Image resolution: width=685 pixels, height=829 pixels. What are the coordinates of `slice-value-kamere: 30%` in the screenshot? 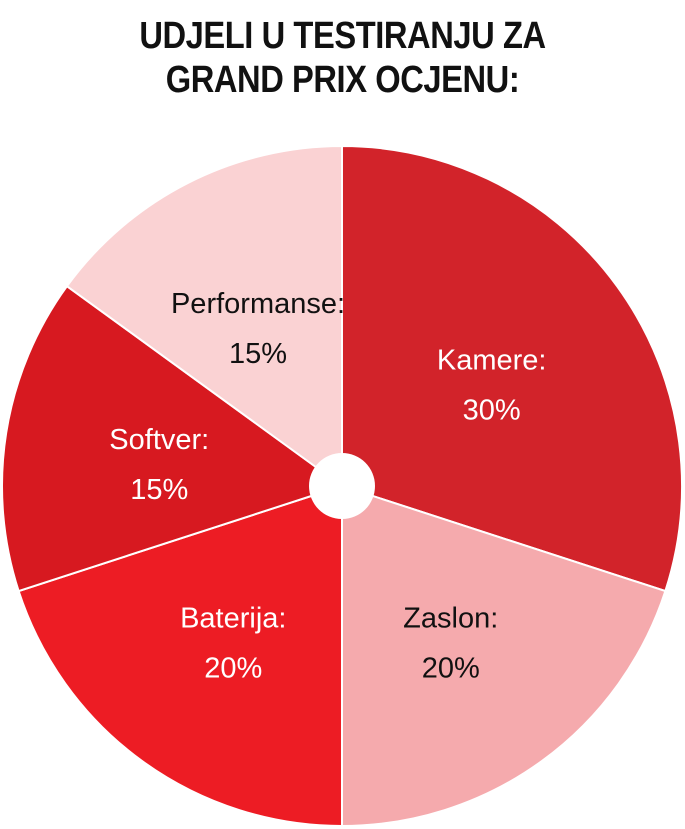 It's located at (492, 410).